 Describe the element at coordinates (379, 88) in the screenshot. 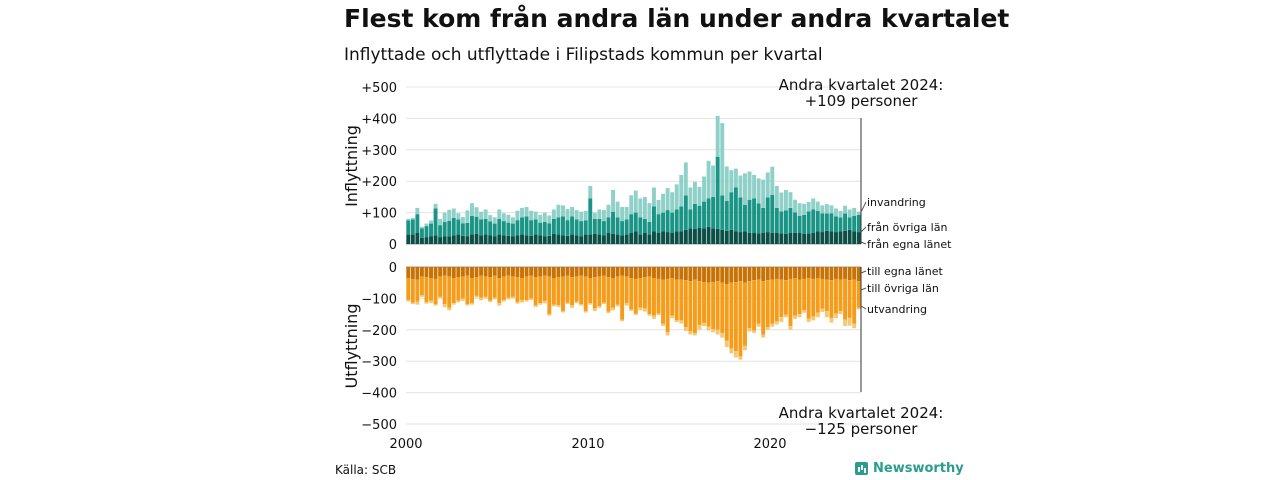

I see `y-tick-label: +500` at that location.